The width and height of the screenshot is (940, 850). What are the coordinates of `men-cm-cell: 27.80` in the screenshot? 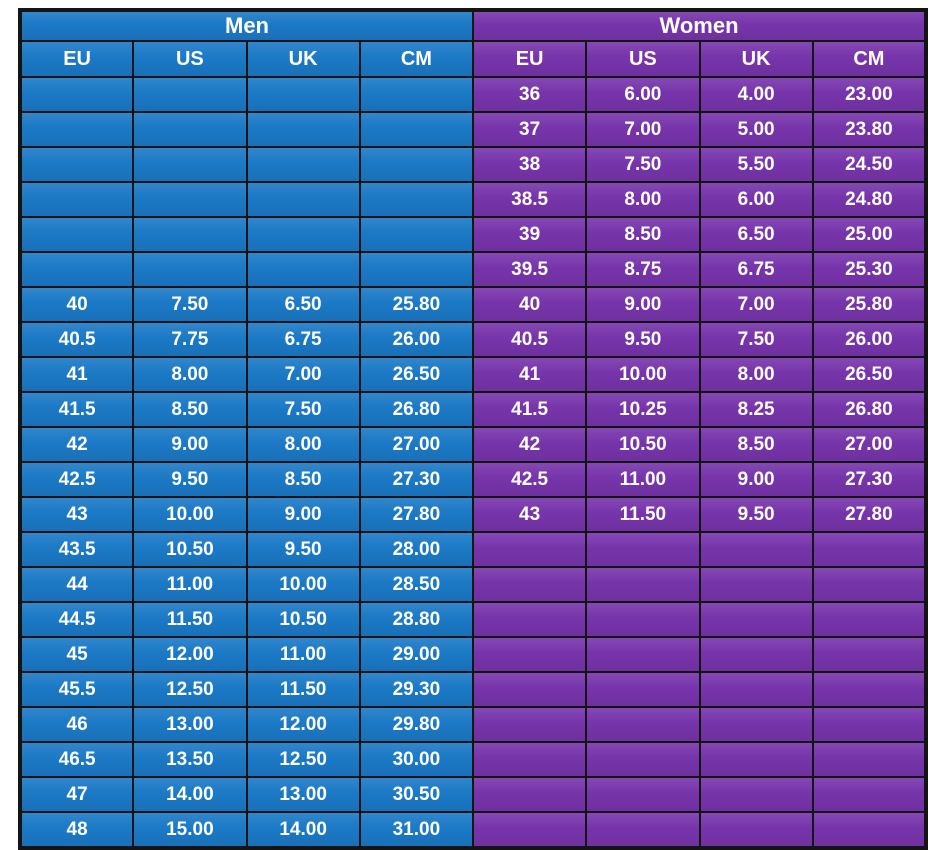 It's located at (416, 514).